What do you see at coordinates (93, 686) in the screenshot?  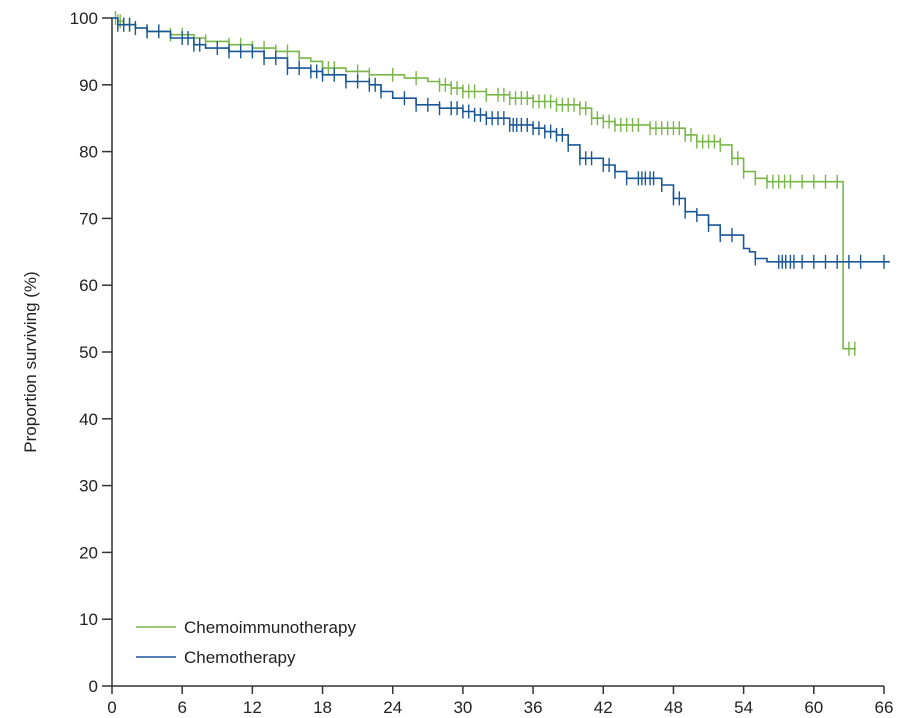 I see `y-tick-label: 0` at bounding box center [93, 686].